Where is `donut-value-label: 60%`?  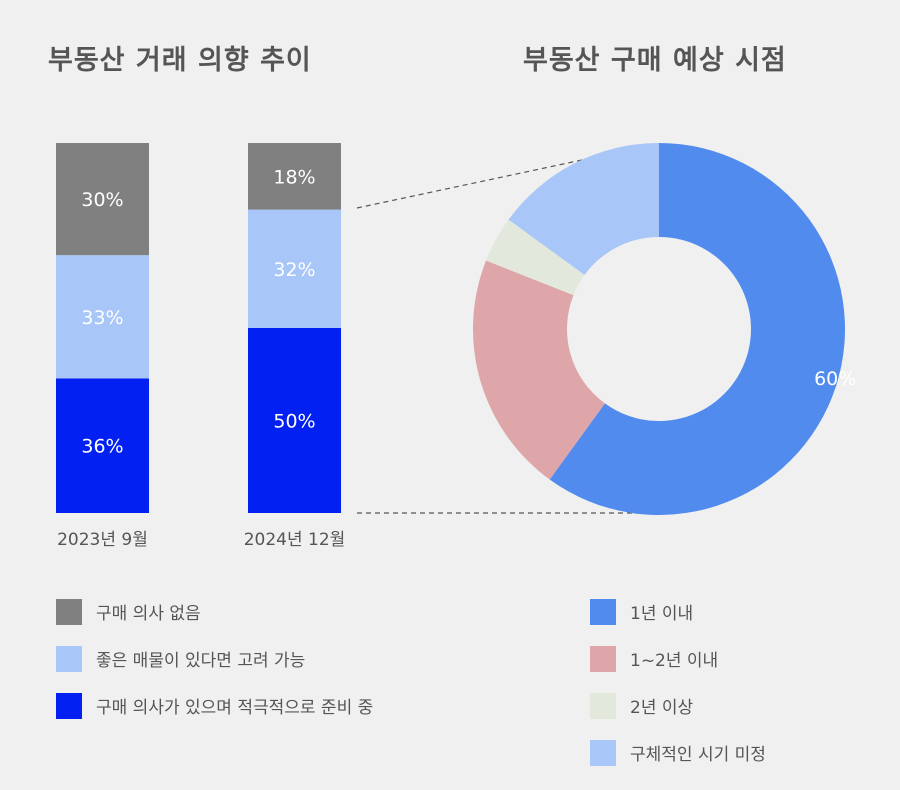 donut-value-label: 60% is located at coordinates (835, 379).